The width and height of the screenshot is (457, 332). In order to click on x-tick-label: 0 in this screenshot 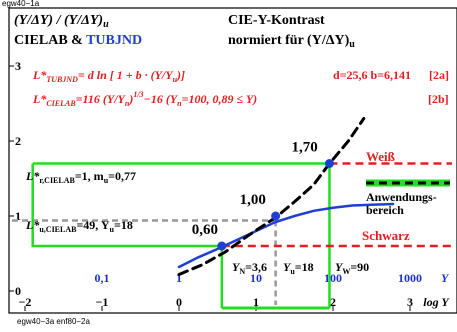, I will do `click(179, 302)`.